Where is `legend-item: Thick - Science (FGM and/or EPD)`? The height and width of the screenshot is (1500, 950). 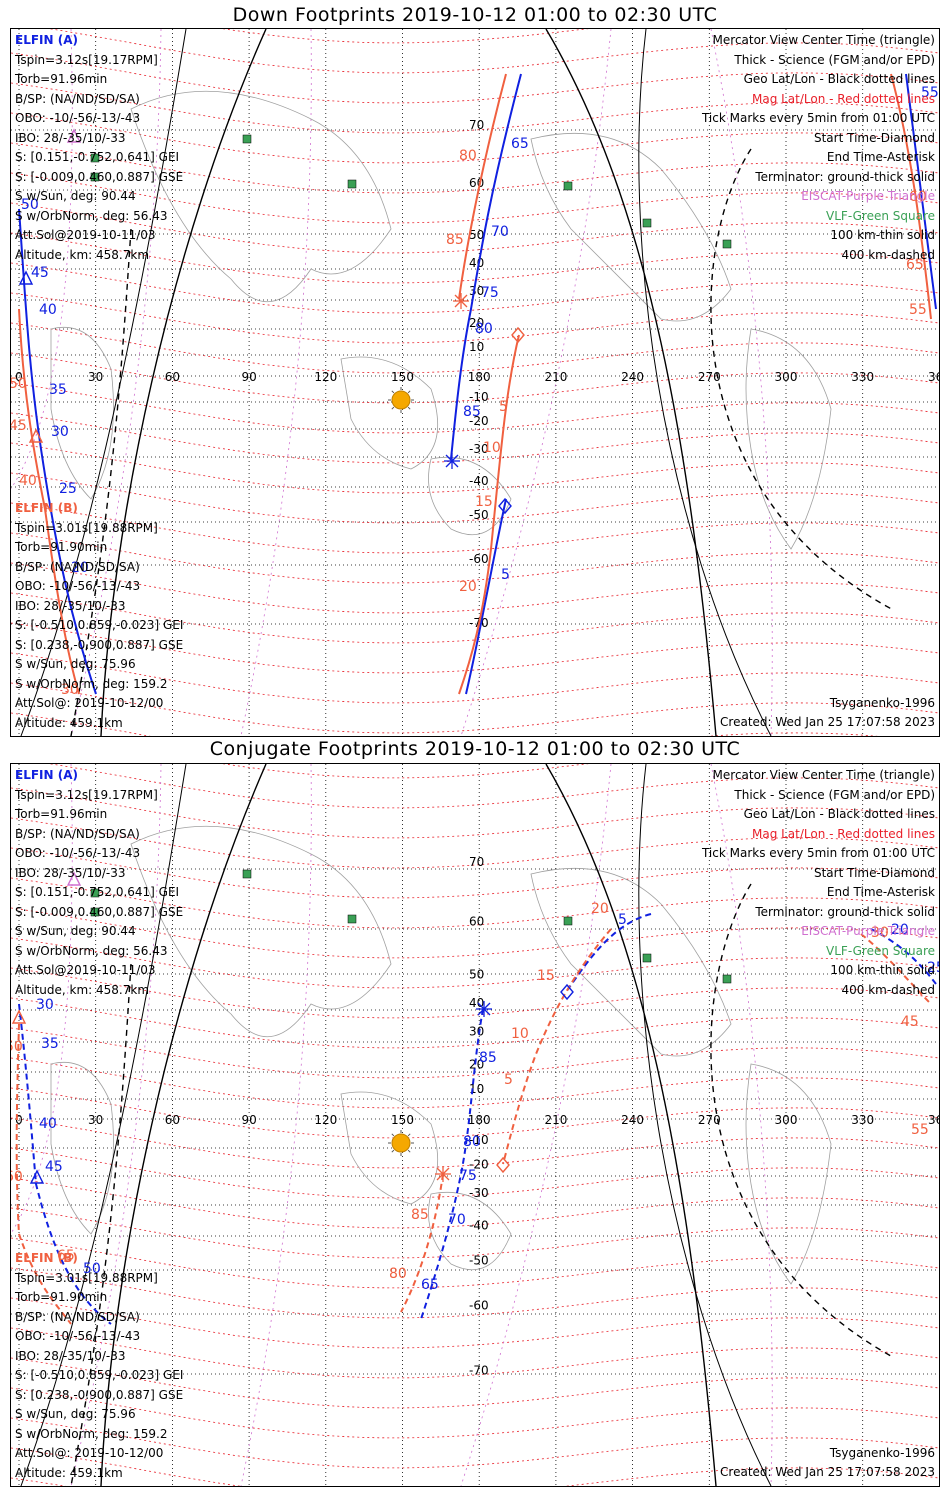
legend-item: Thick - Science (FGM and/or EPD) is located at coordinates (834, 794).